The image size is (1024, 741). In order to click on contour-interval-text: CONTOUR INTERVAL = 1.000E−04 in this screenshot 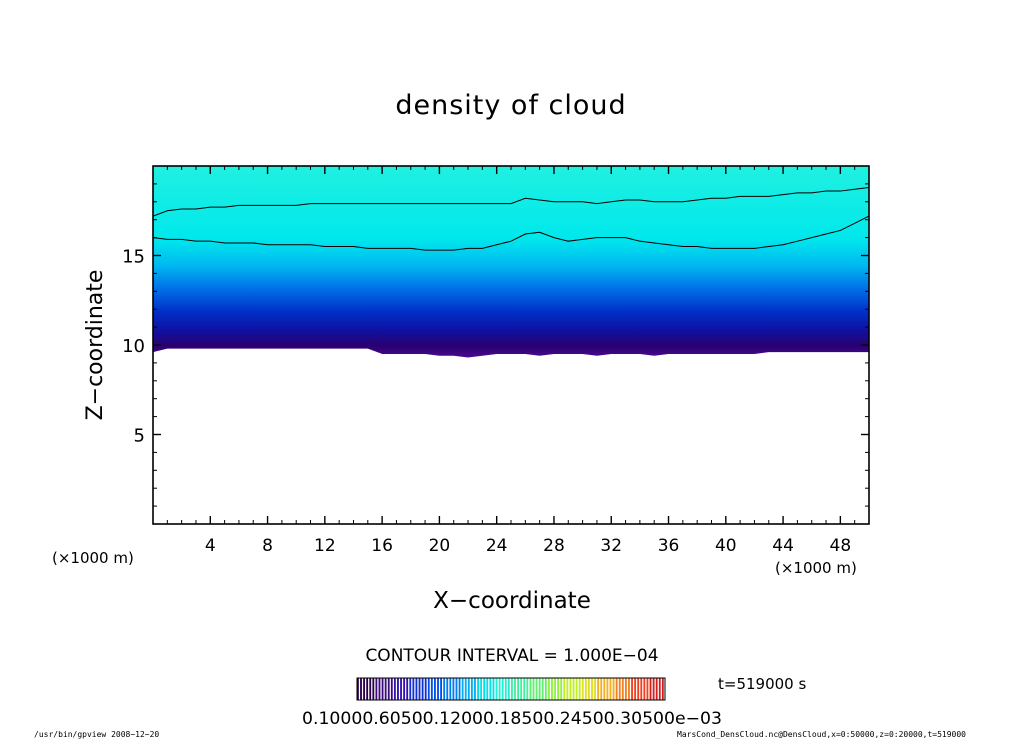, I will do `click(511, 656)`.